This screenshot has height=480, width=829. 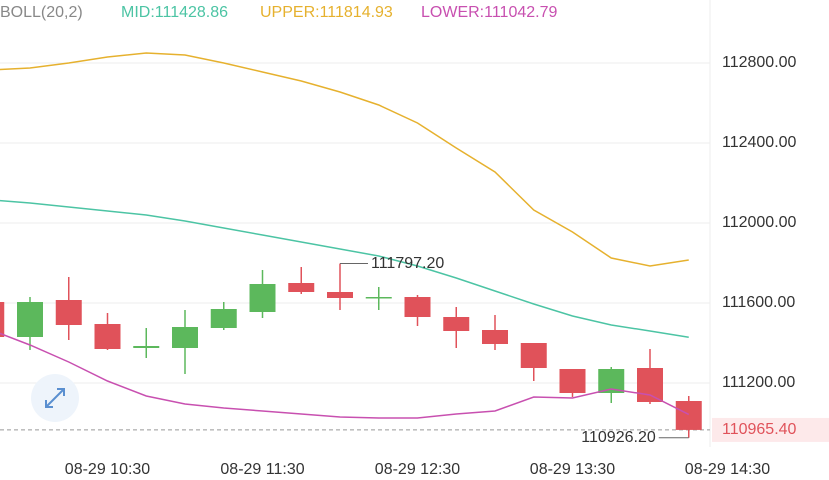 I want to click on expand-icon, so click(x=55, y=398).